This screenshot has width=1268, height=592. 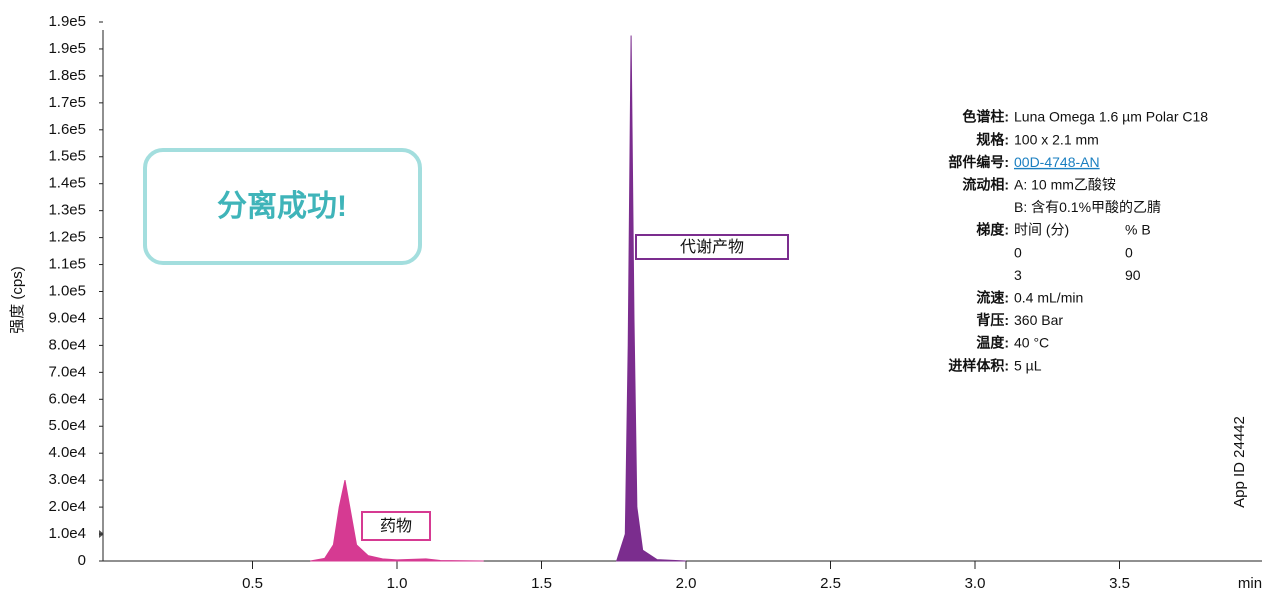 I want to click on peak-label: 代谢产物, so click(x=712, y=247).